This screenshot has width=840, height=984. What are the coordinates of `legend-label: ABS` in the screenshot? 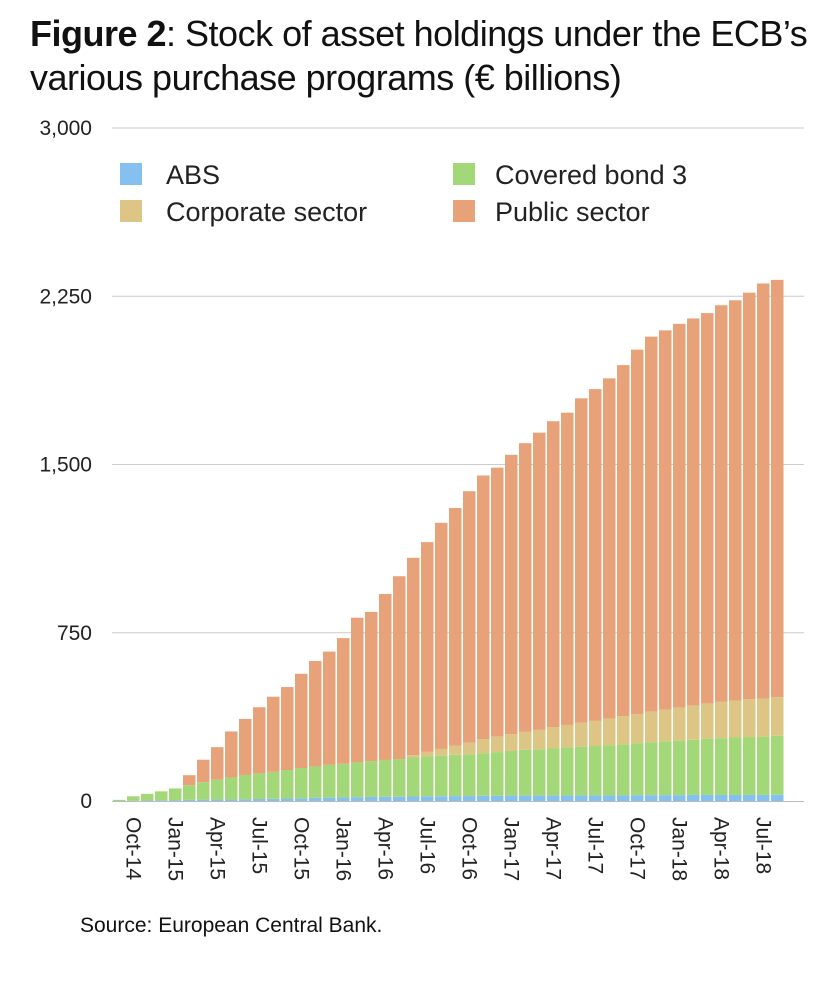 It's located at (193, 175).